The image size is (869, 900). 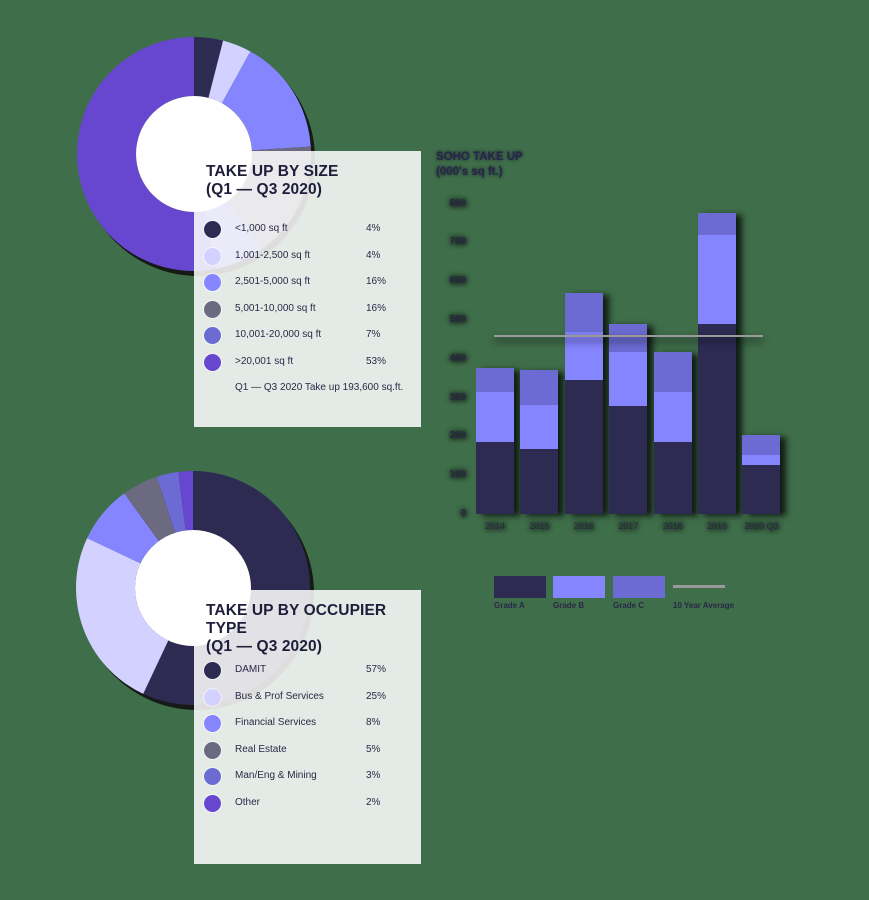 What do you see at coordinates (457, 397) in the screenshot?
I see `y-tick-label: 300` at bounding box center [457, 397].